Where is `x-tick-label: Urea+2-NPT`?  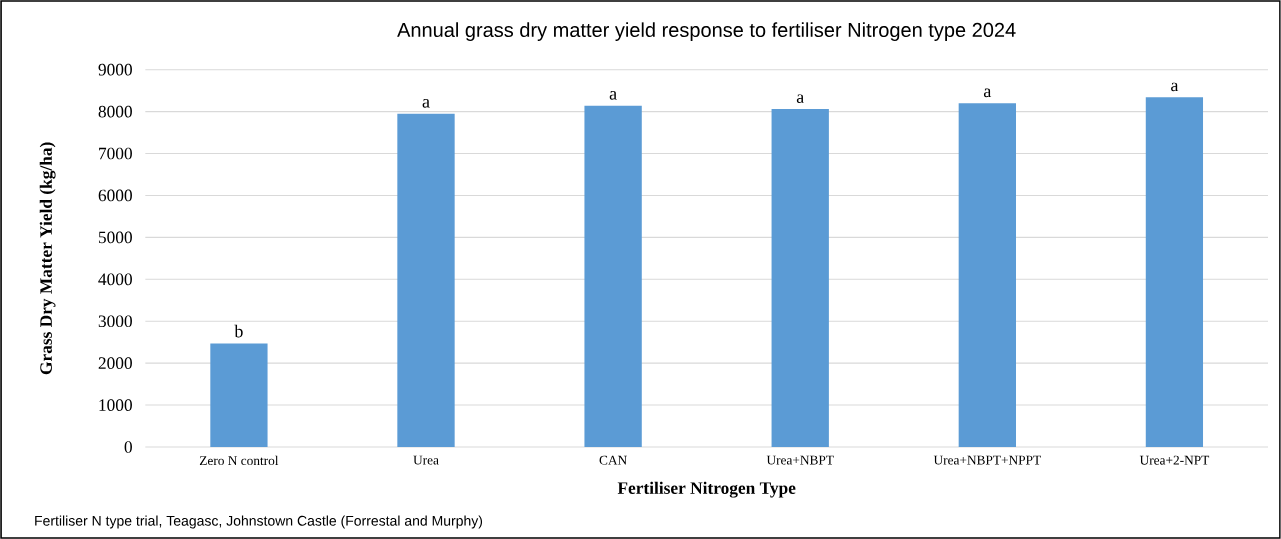 x-tick-label: Urea+2-NPT is located at coordinates (1174, 460).